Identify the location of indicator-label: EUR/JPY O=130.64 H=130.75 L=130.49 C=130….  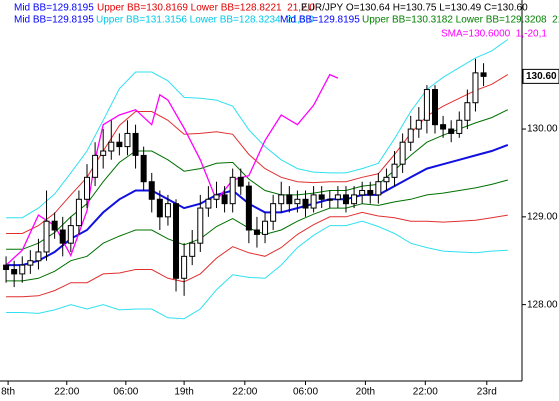
(414, 8).